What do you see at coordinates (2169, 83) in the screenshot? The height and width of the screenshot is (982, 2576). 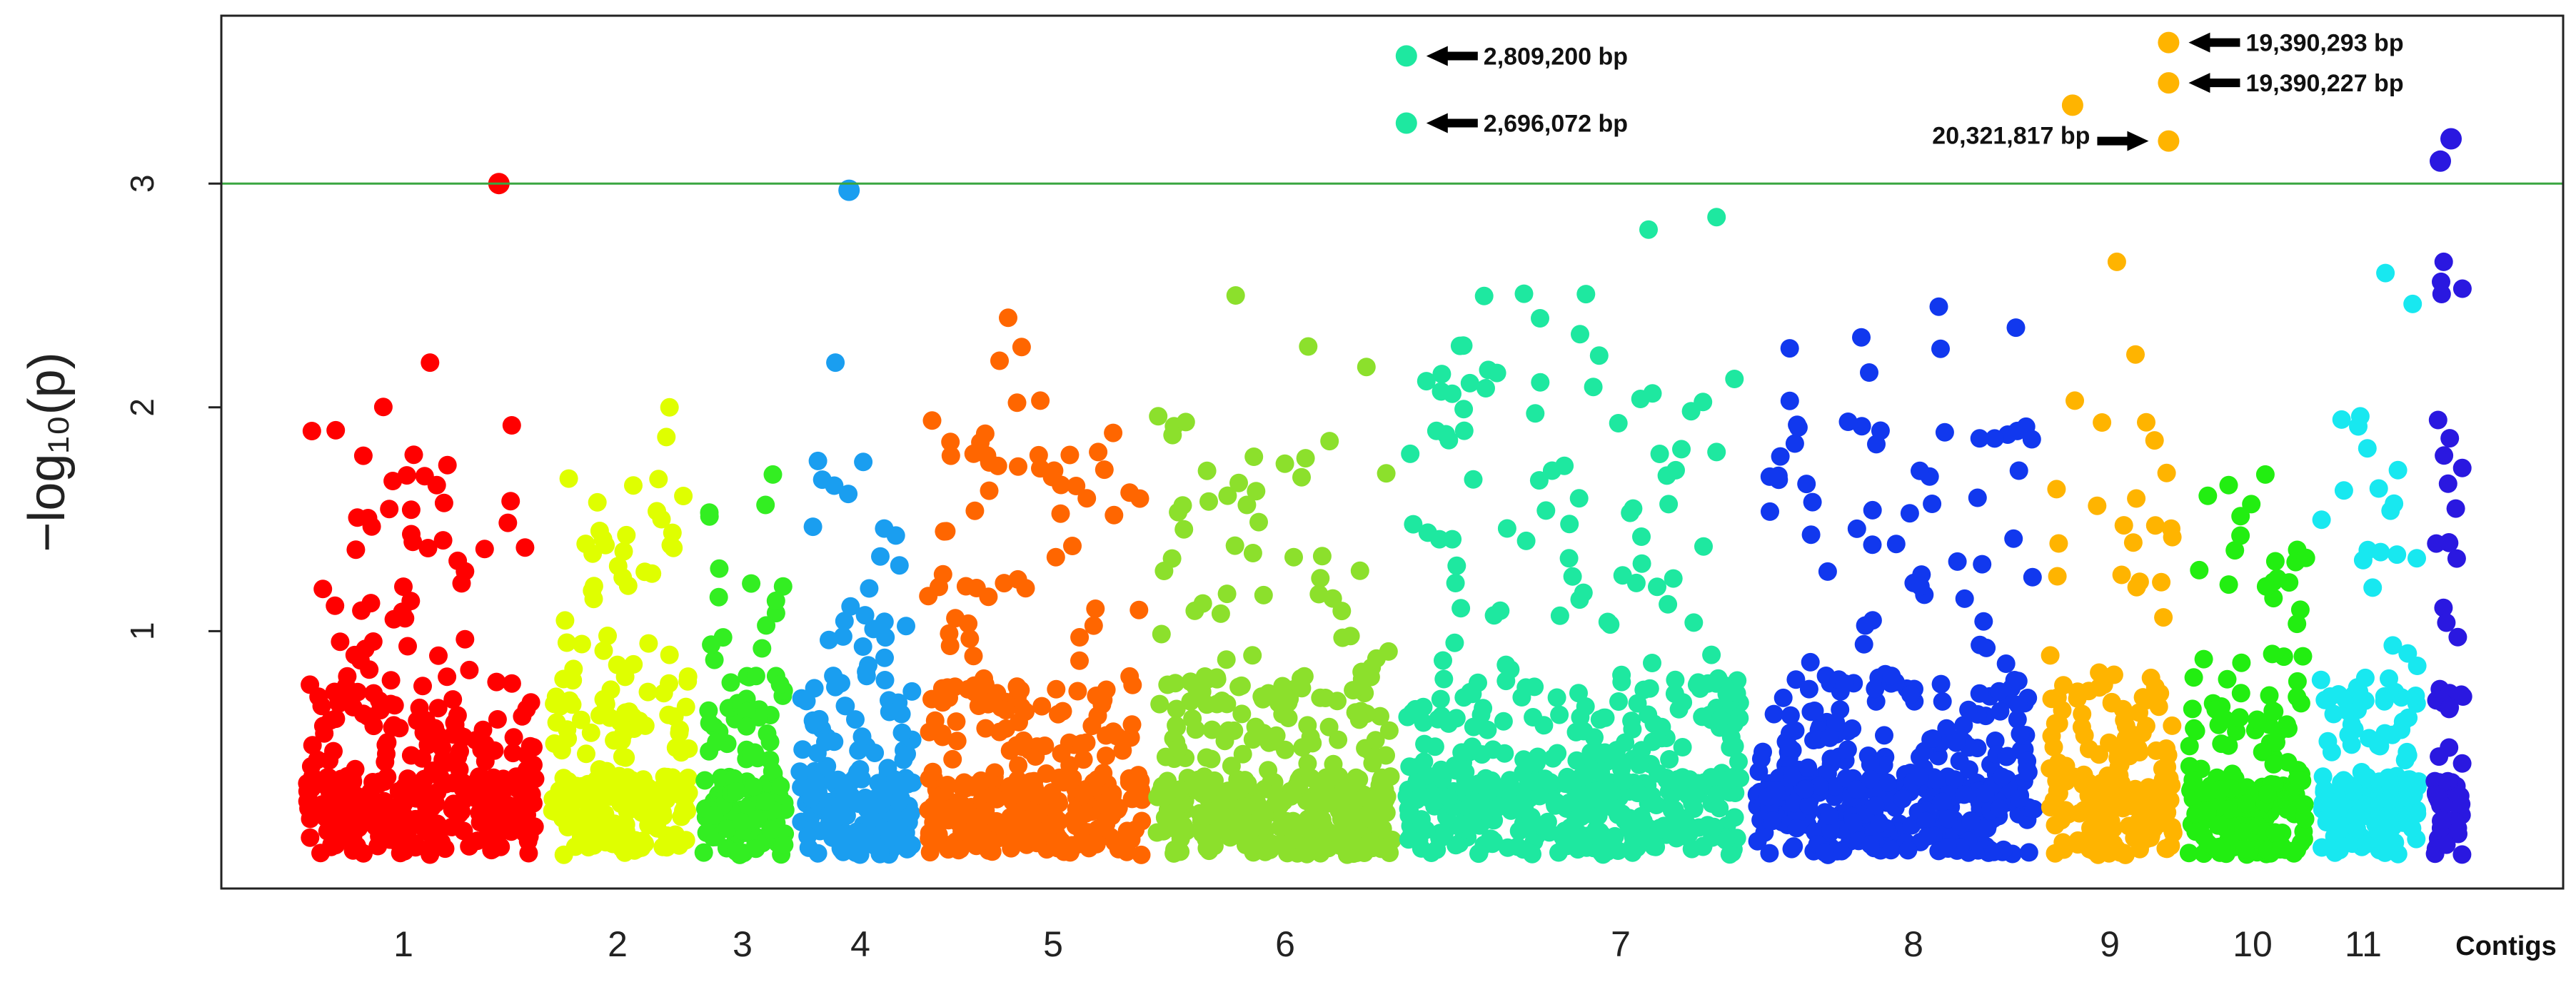 I see `highlight-point` at bounding box center [2169, 83].